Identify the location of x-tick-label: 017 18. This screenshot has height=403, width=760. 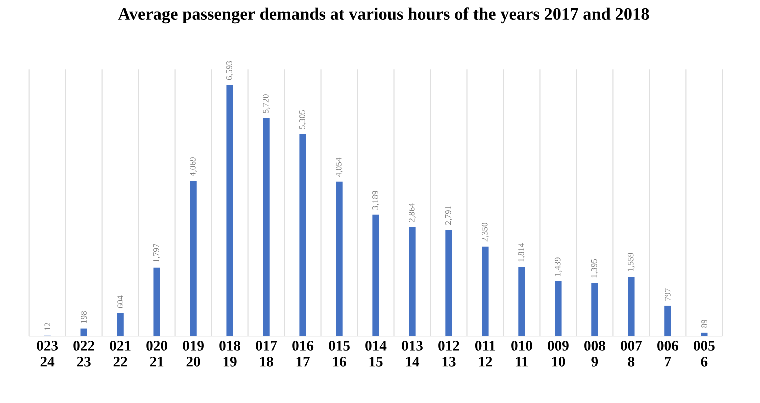
(267, 354).